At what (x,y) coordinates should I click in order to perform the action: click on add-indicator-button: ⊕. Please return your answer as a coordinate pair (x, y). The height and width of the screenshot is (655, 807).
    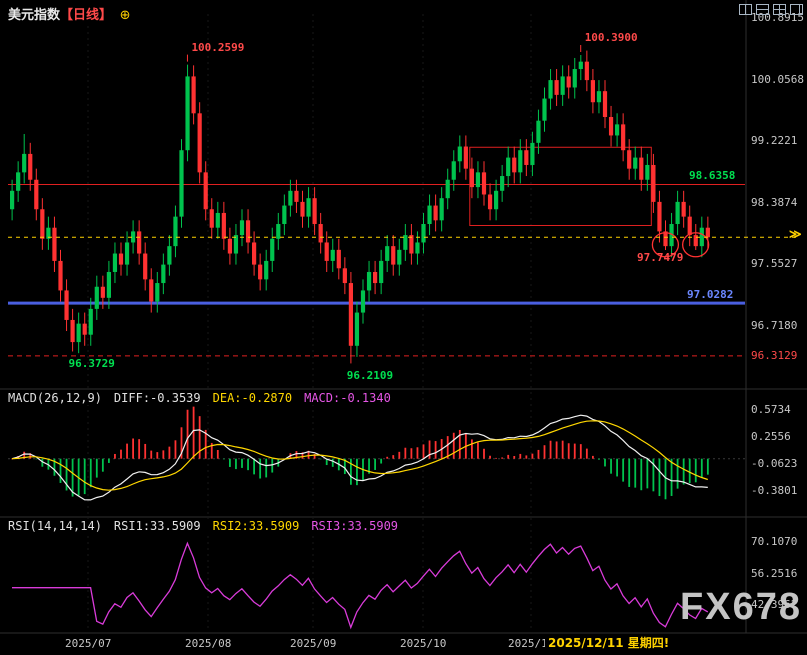
    Looking at the image, I should click on (125, 15).